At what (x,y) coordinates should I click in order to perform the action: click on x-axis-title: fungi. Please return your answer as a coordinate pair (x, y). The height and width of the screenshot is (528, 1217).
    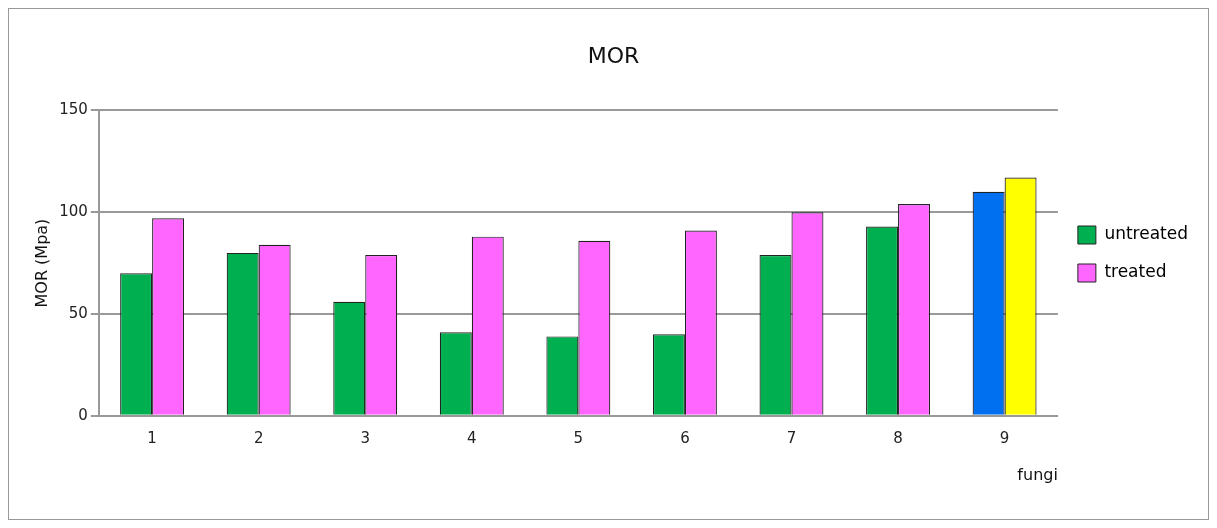
    Looking at the image, I should click on (1037, 474).